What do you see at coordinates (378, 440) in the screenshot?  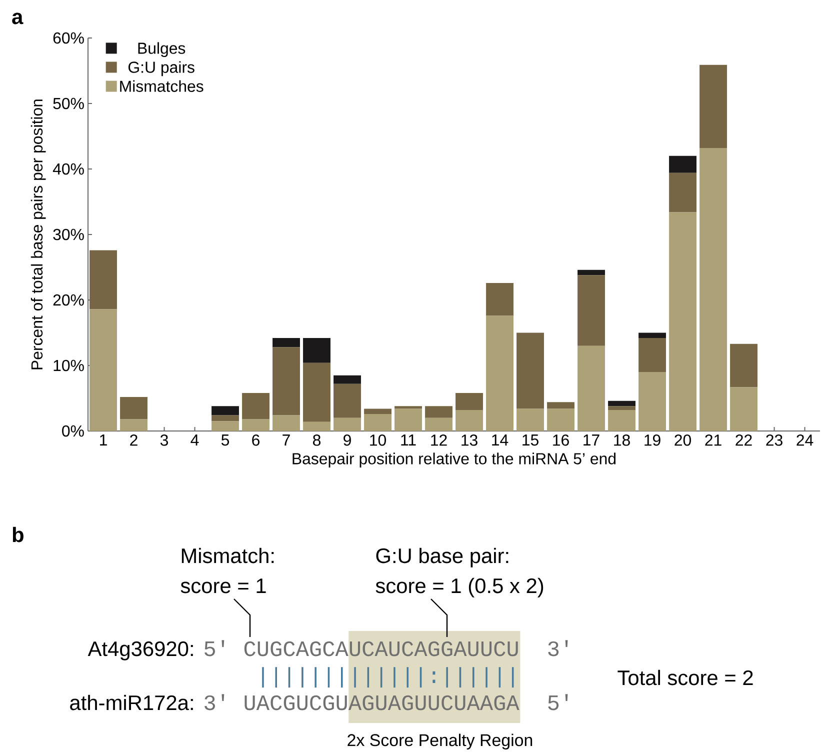 I see `x-tick-label: 10` at bounding box center [378, 440].